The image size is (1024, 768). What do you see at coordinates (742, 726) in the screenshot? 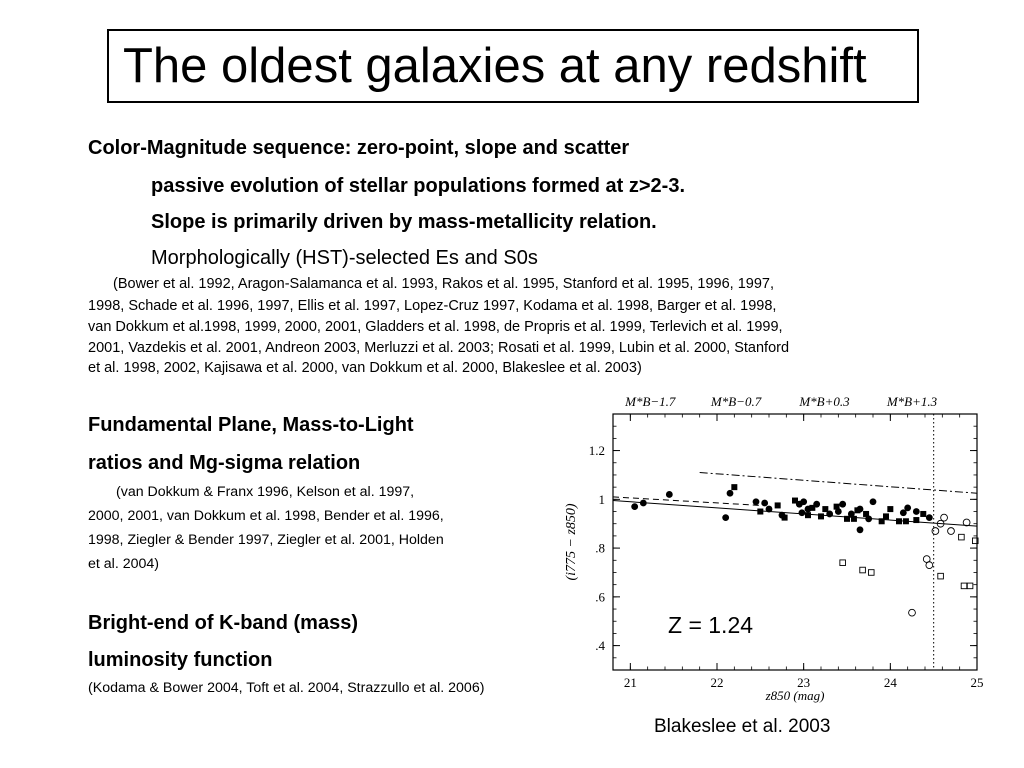
I see `figure-caption: Blakeslee et al. 2003` at bounding box center [742, 726].